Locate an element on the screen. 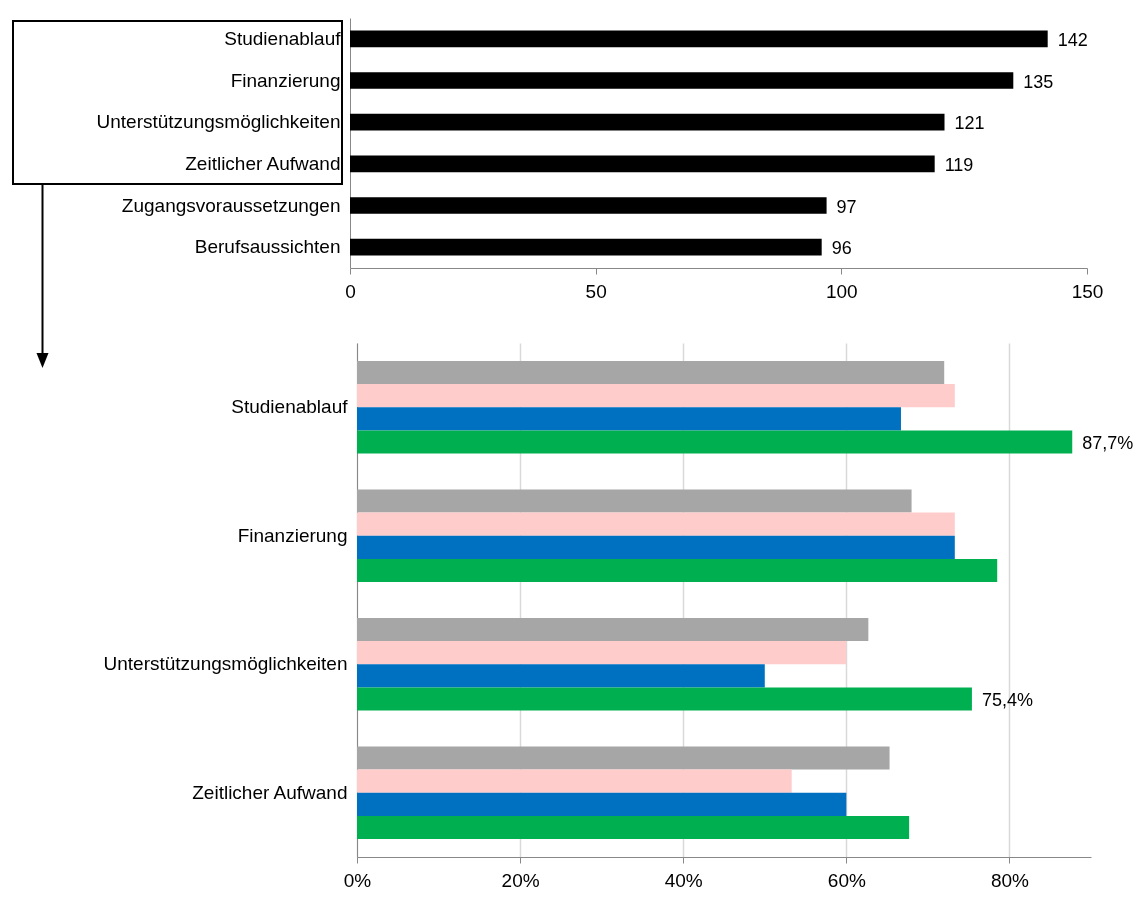 The image size is (1144, 898). x-tick-label: 0 is located at coordinates (350, 291).